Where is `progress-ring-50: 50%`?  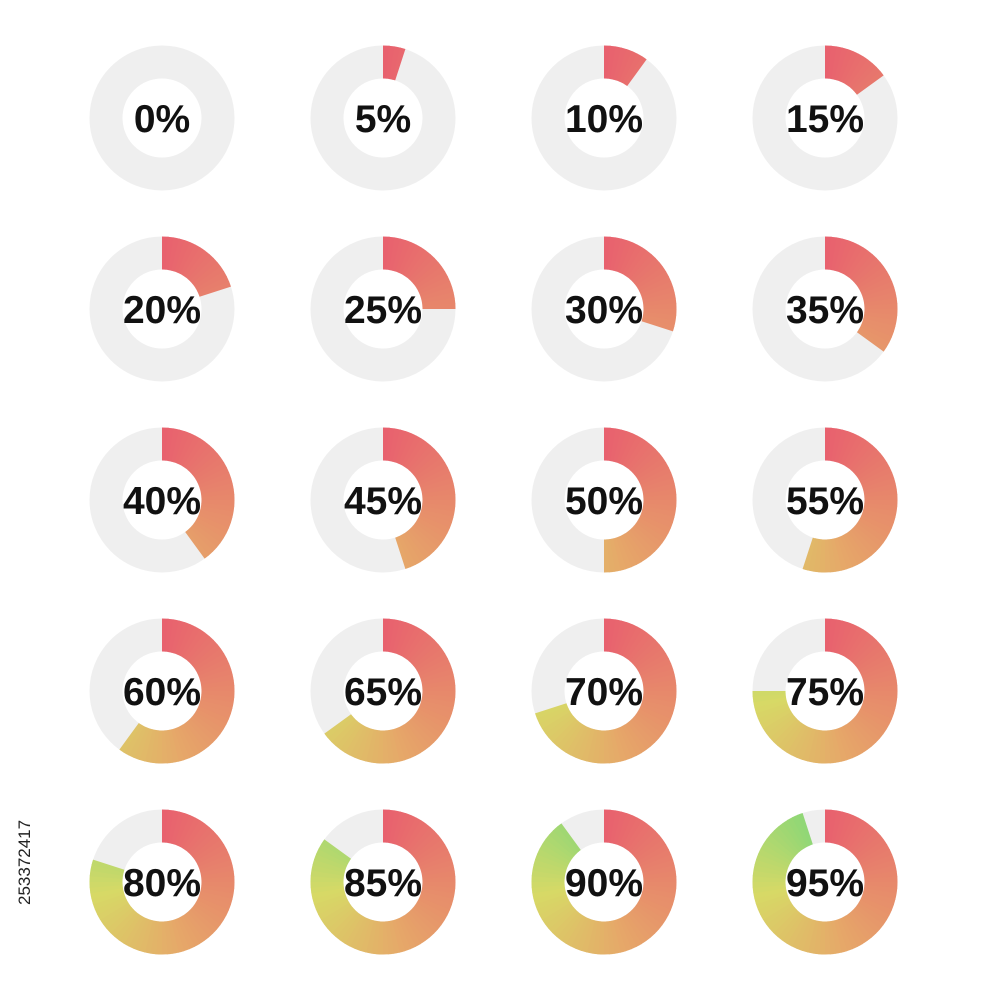
progress-ring-50: 50% is located at coordinates (604, 500).